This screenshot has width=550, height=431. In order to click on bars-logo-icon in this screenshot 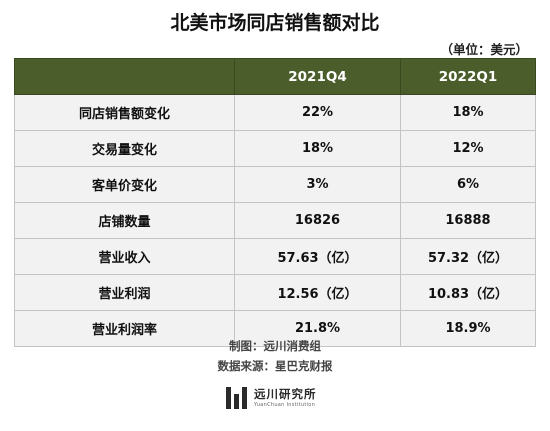, I will do `click(238, 398)`.